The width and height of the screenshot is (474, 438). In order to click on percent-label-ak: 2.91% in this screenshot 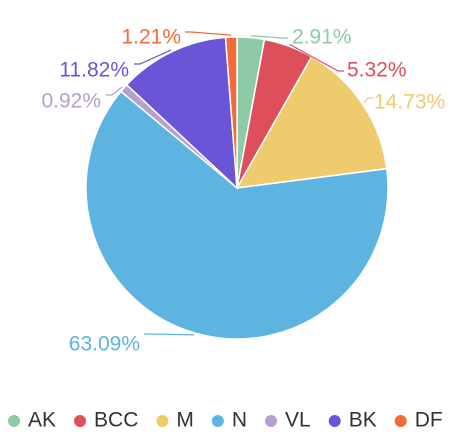, I will do `click(322, 37)`.